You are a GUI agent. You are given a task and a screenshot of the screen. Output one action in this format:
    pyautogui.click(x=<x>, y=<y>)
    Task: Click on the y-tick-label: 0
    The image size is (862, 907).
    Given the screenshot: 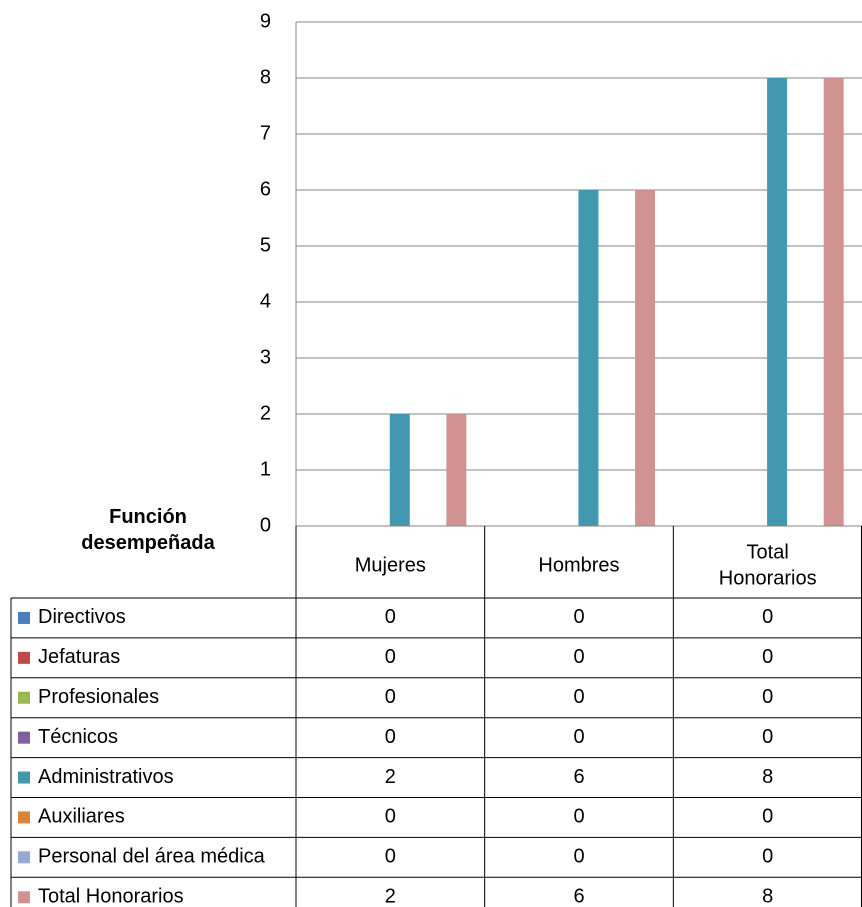 What is the action you would take?
    pyautogui.click(x=265, y=525)
    